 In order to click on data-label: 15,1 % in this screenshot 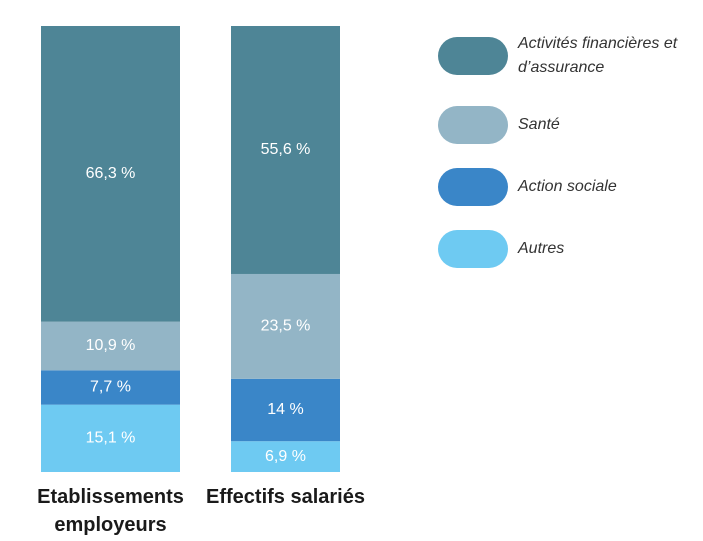, I will do `click(111, 438)`.